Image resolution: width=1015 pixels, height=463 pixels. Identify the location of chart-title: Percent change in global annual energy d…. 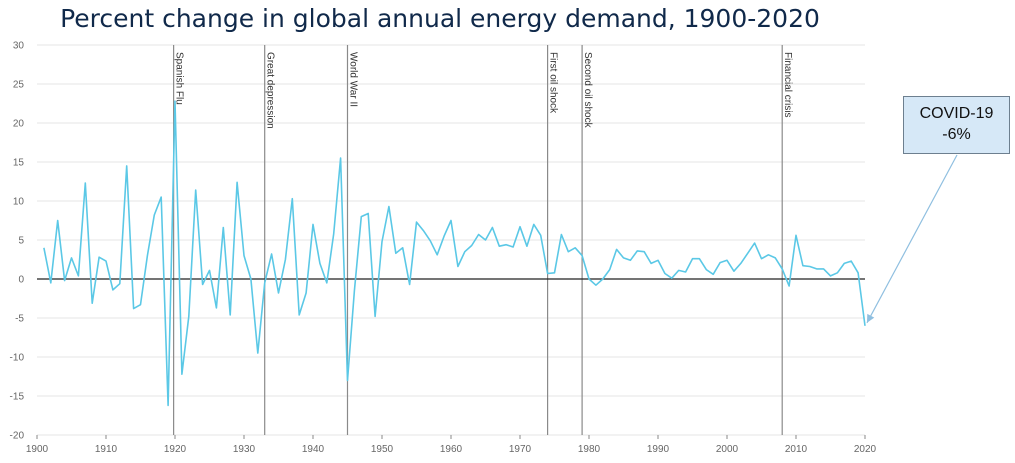
(440, 18).